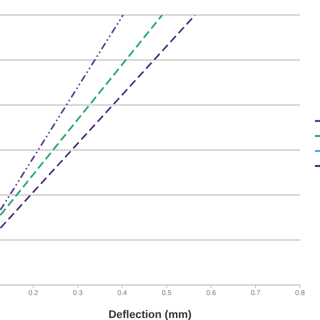  What do you see at coordinates (150, 314) in the screenshot?
I see `x-axis-title: Deflection (mm)` at bounding box center [150, 314].